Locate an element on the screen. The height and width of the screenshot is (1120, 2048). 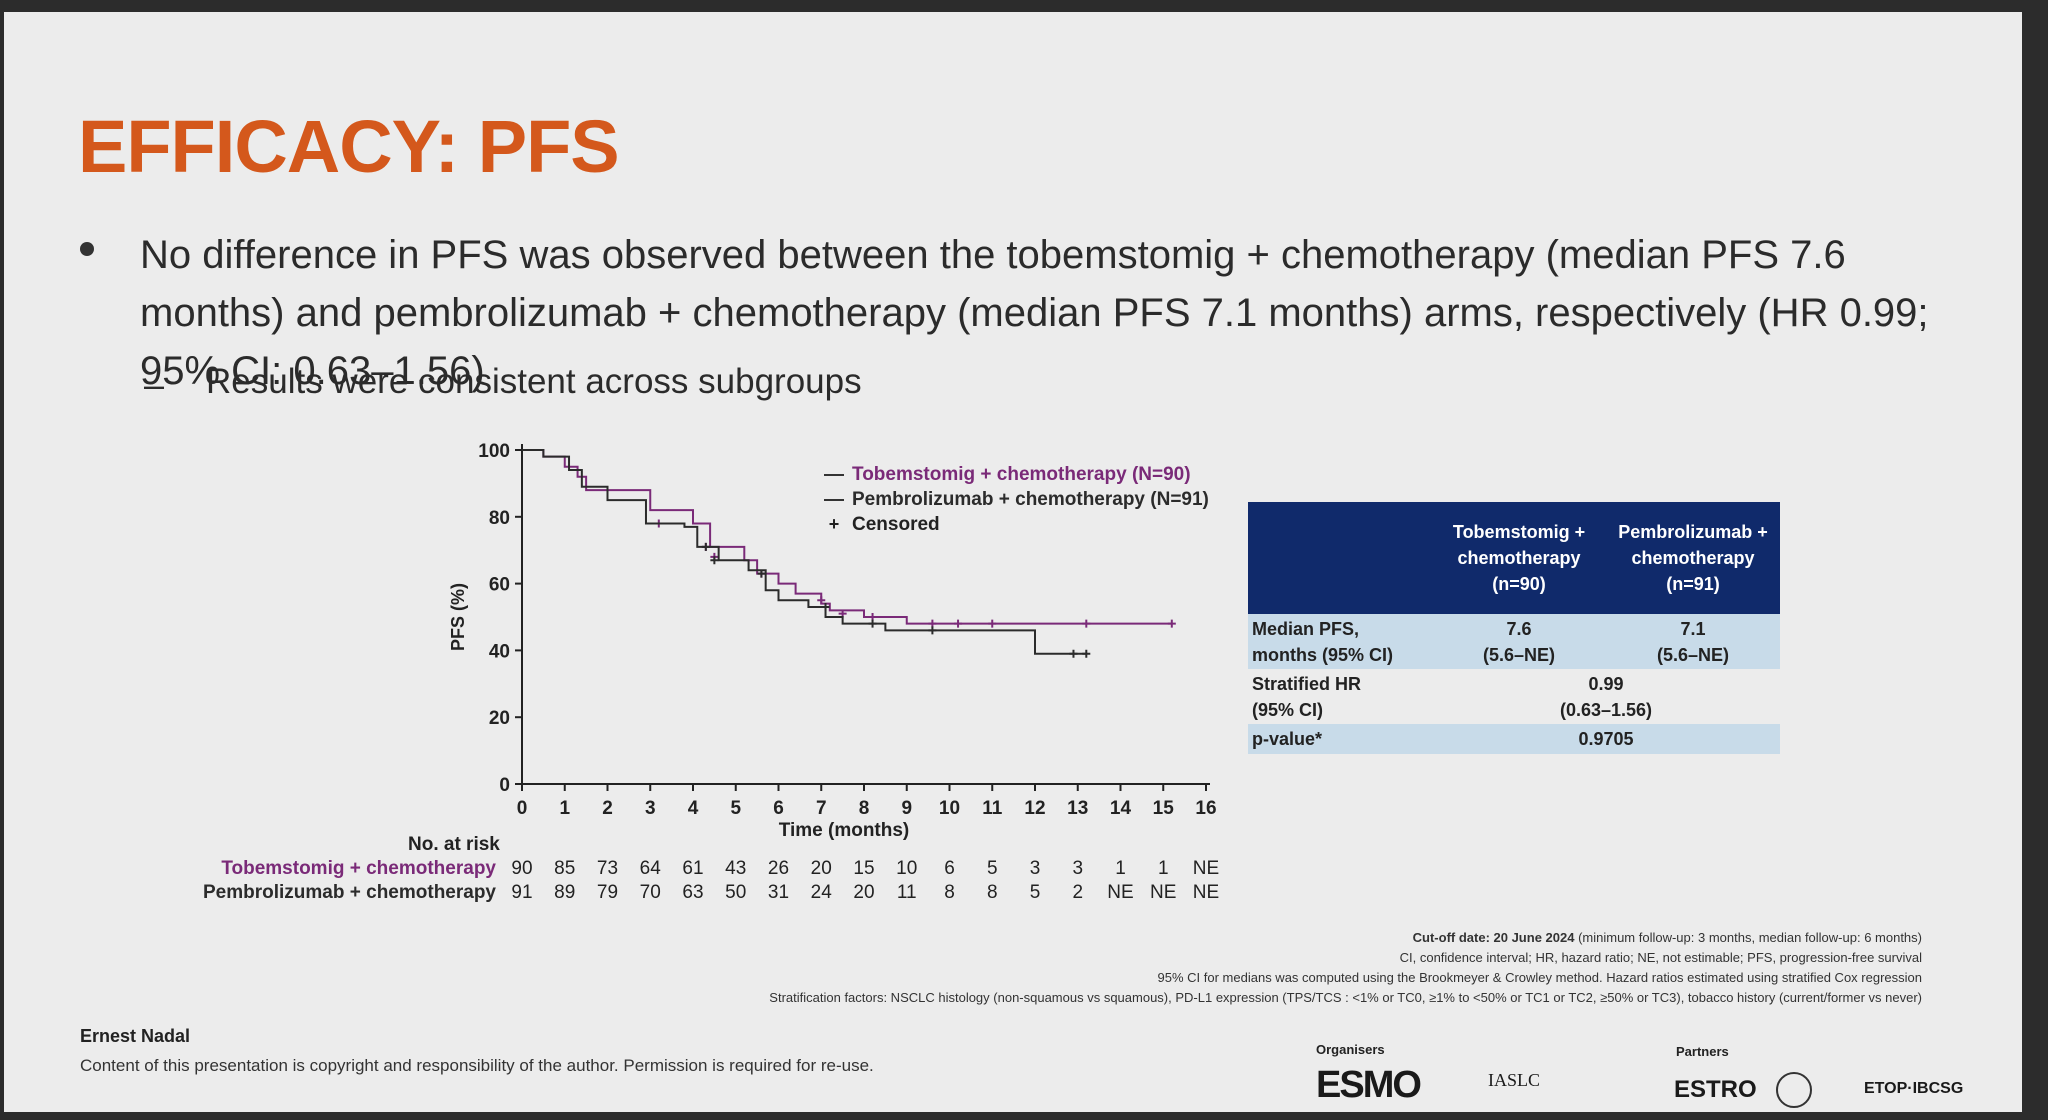
iaslc-logo: IASLC is located at coordinates (1514, 1080).